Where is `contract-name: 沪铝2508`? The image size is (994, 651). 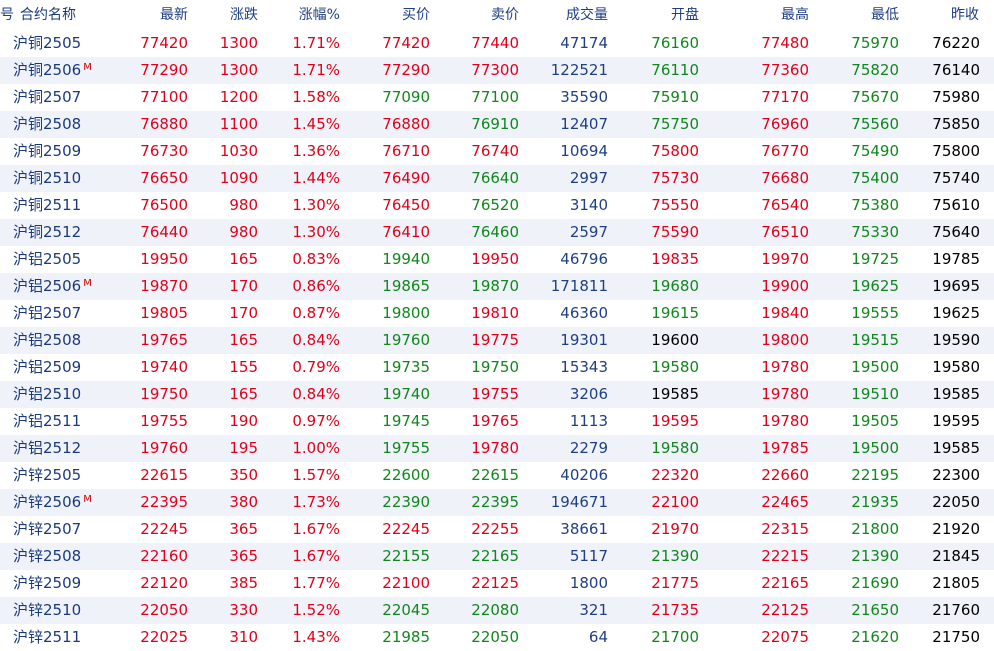
contract-name: 沪铝2508 is located at coordinates (68, 340).